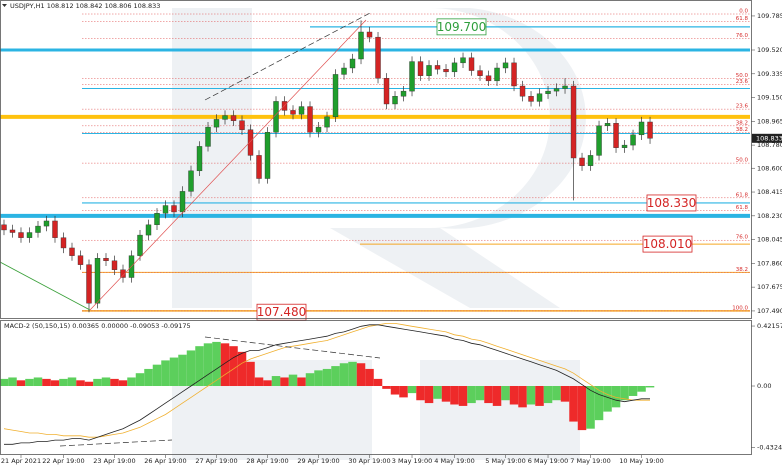  Describe the element at coordinates (369, 461) in the screenshot. I see `x-tick-label: 30 Apr 19:00` at that location.